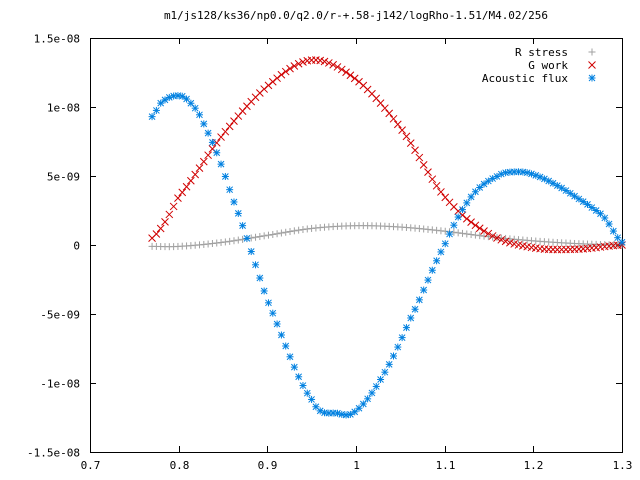 The width and height of the screenshot is (640, 480). What do you see at coordinates (76, 246) in the screenshot?
I see `y-tick-label: 0` at bounding box center [76, 246].